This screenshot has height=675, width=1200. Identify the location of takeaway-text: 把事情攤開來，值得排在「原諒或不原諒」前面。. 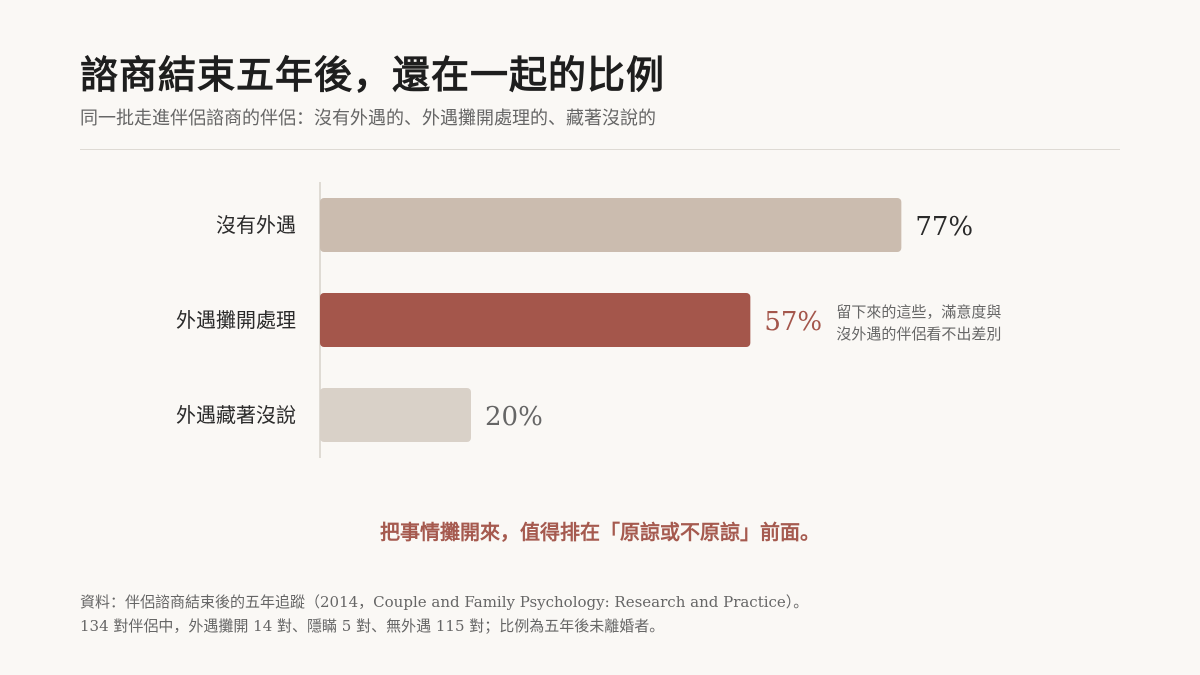
(600, 532).